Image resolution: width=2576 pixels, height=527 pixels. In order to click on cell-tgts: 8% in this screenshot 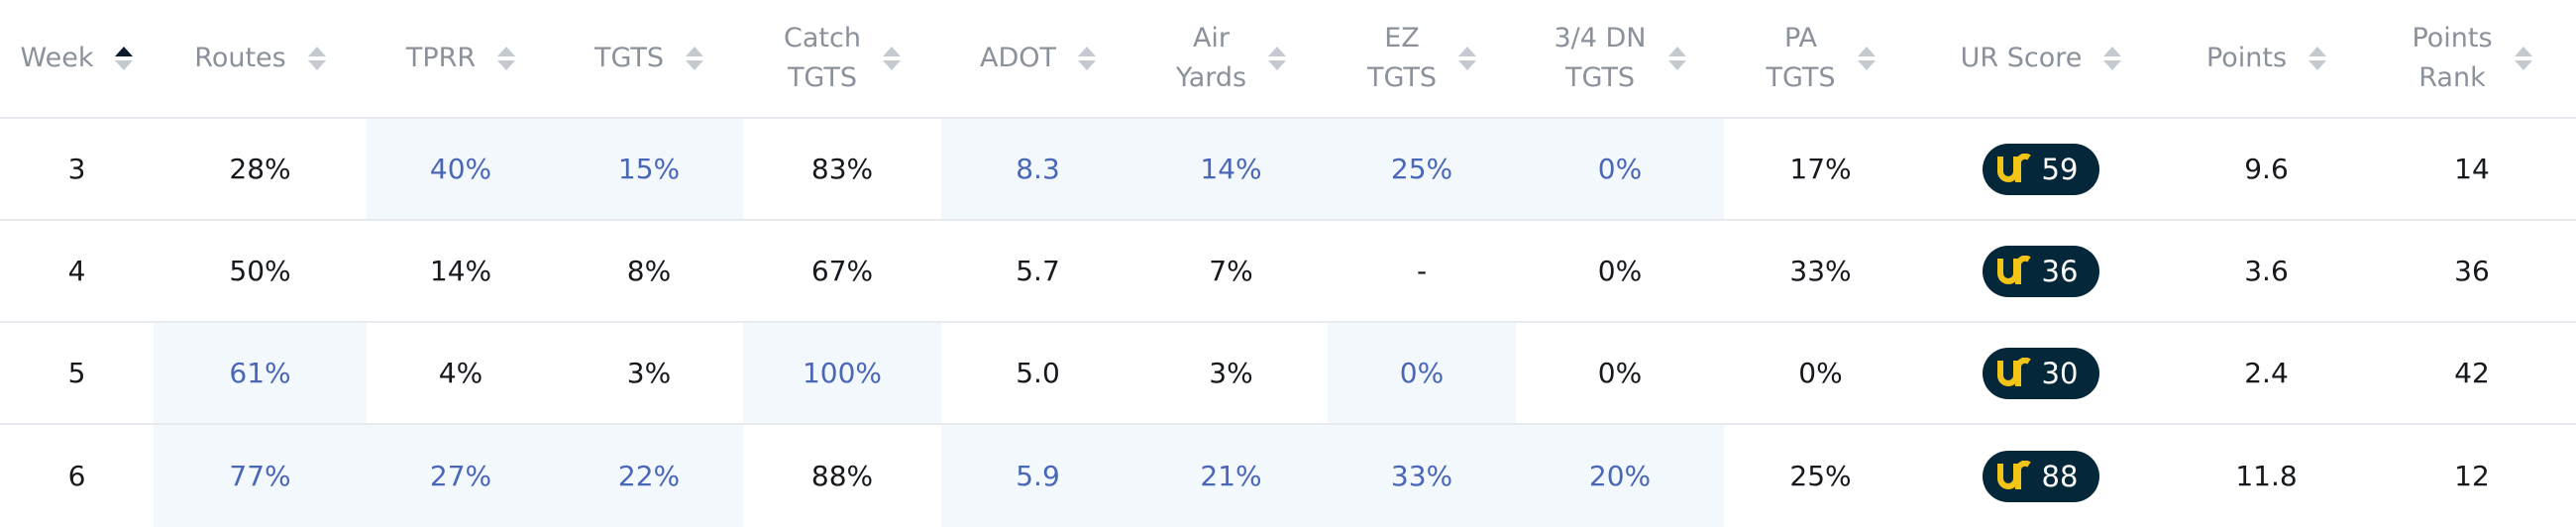, I will do `click(649, 271)`.